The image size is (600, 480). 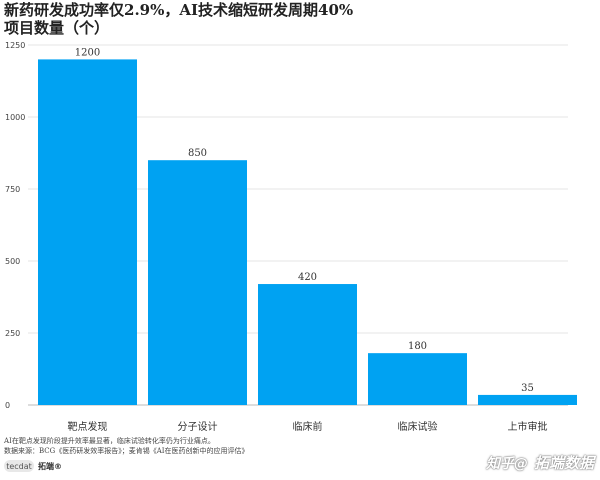 I want to click on y-tick-label: 500, so click(x=12, y=261).